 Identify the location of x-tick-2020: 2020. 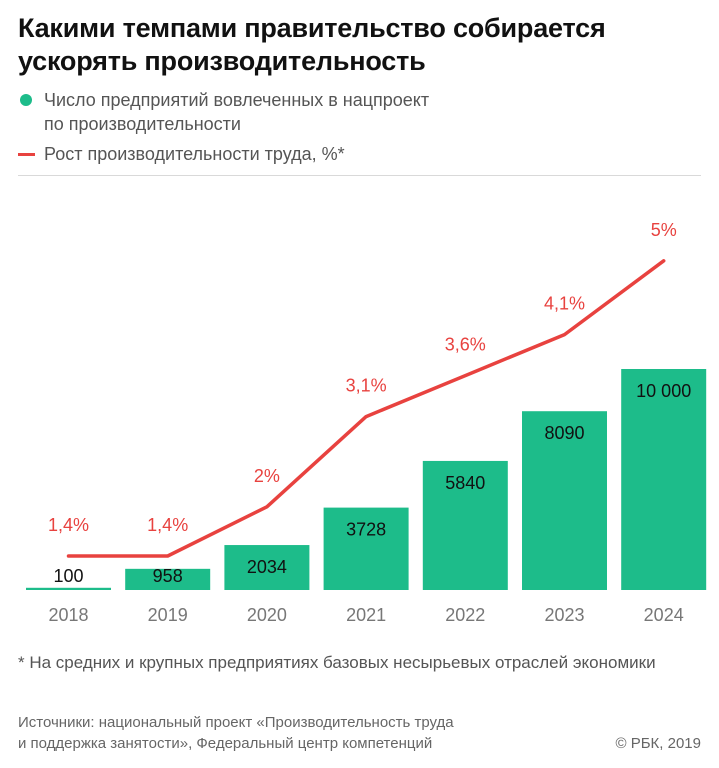
(267, 615).